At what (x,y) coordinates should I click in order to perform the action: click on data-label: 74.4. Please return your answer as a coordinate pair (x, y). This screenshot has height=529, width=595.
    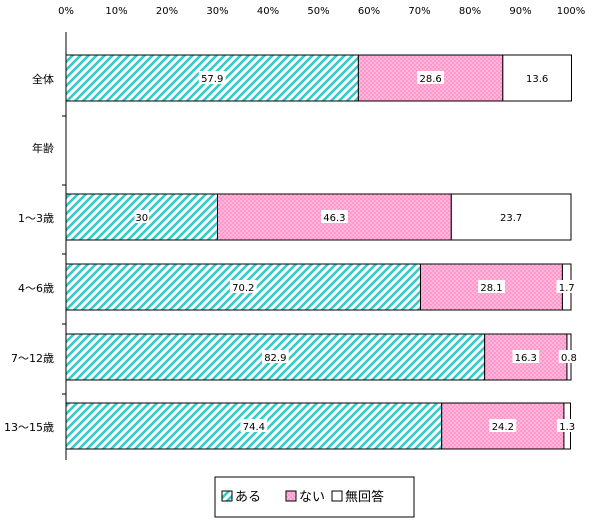
    Looking at the image, I should click on (254, 427).